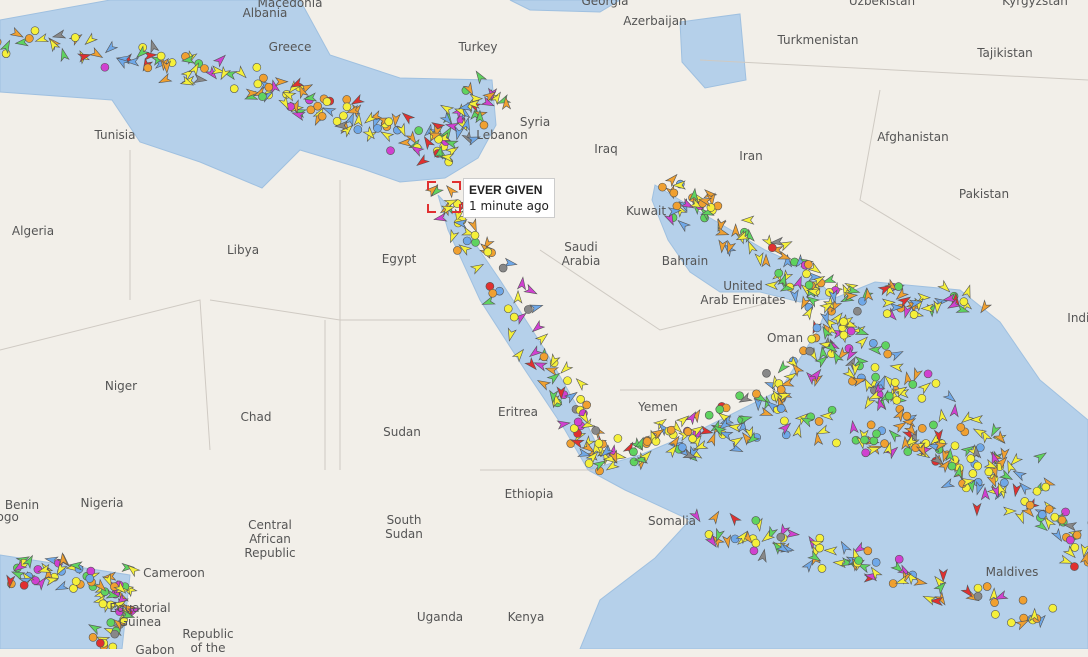 Image resolution: width=1088 pixels, height=657 pixels. Describe the element at coordinates (509, 198) in the screenshot. I see `vessel-tooltip: EVER GIVEN 1 minute ago` at that location.